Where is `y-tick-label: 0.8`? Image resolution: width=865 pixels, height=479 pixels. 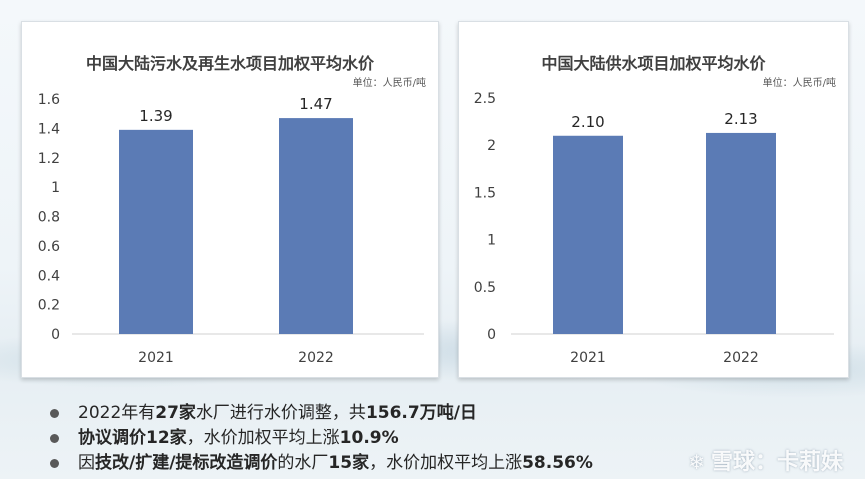 y-tick-label: 0.8 is located at coordinates (49, 218).